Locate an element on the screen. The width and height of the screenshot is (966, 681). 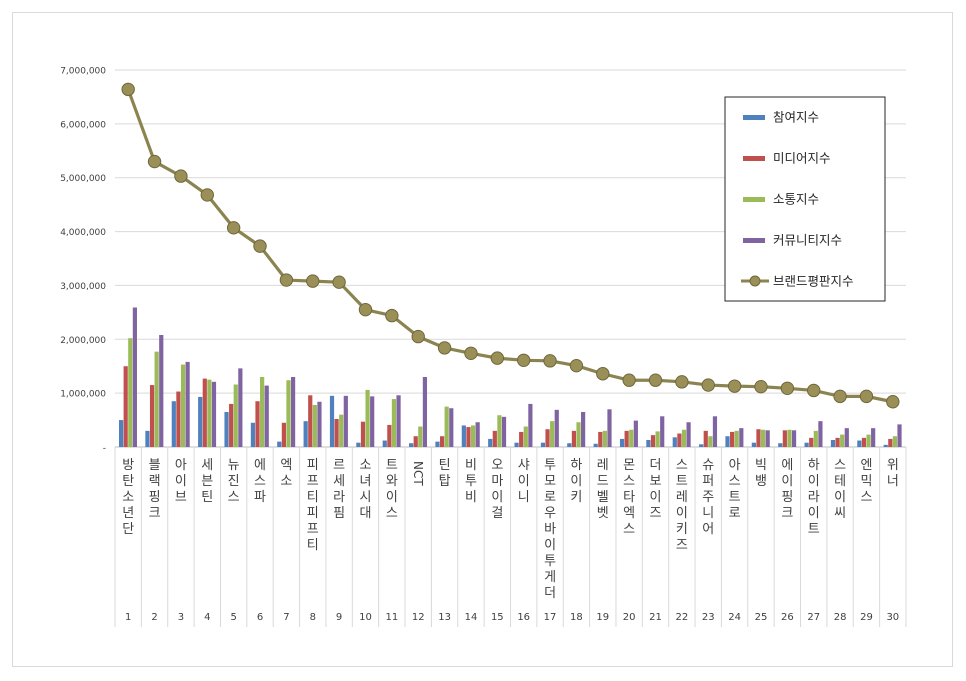
rank-label: 1 is located at coordinates (128, 617).